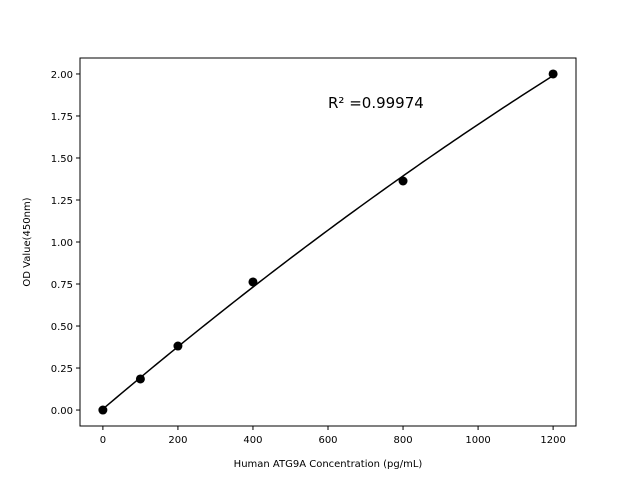  Describe the element at coordinates (252, 440) in the screenshot. I see `x-tick-label: 400` at that location.